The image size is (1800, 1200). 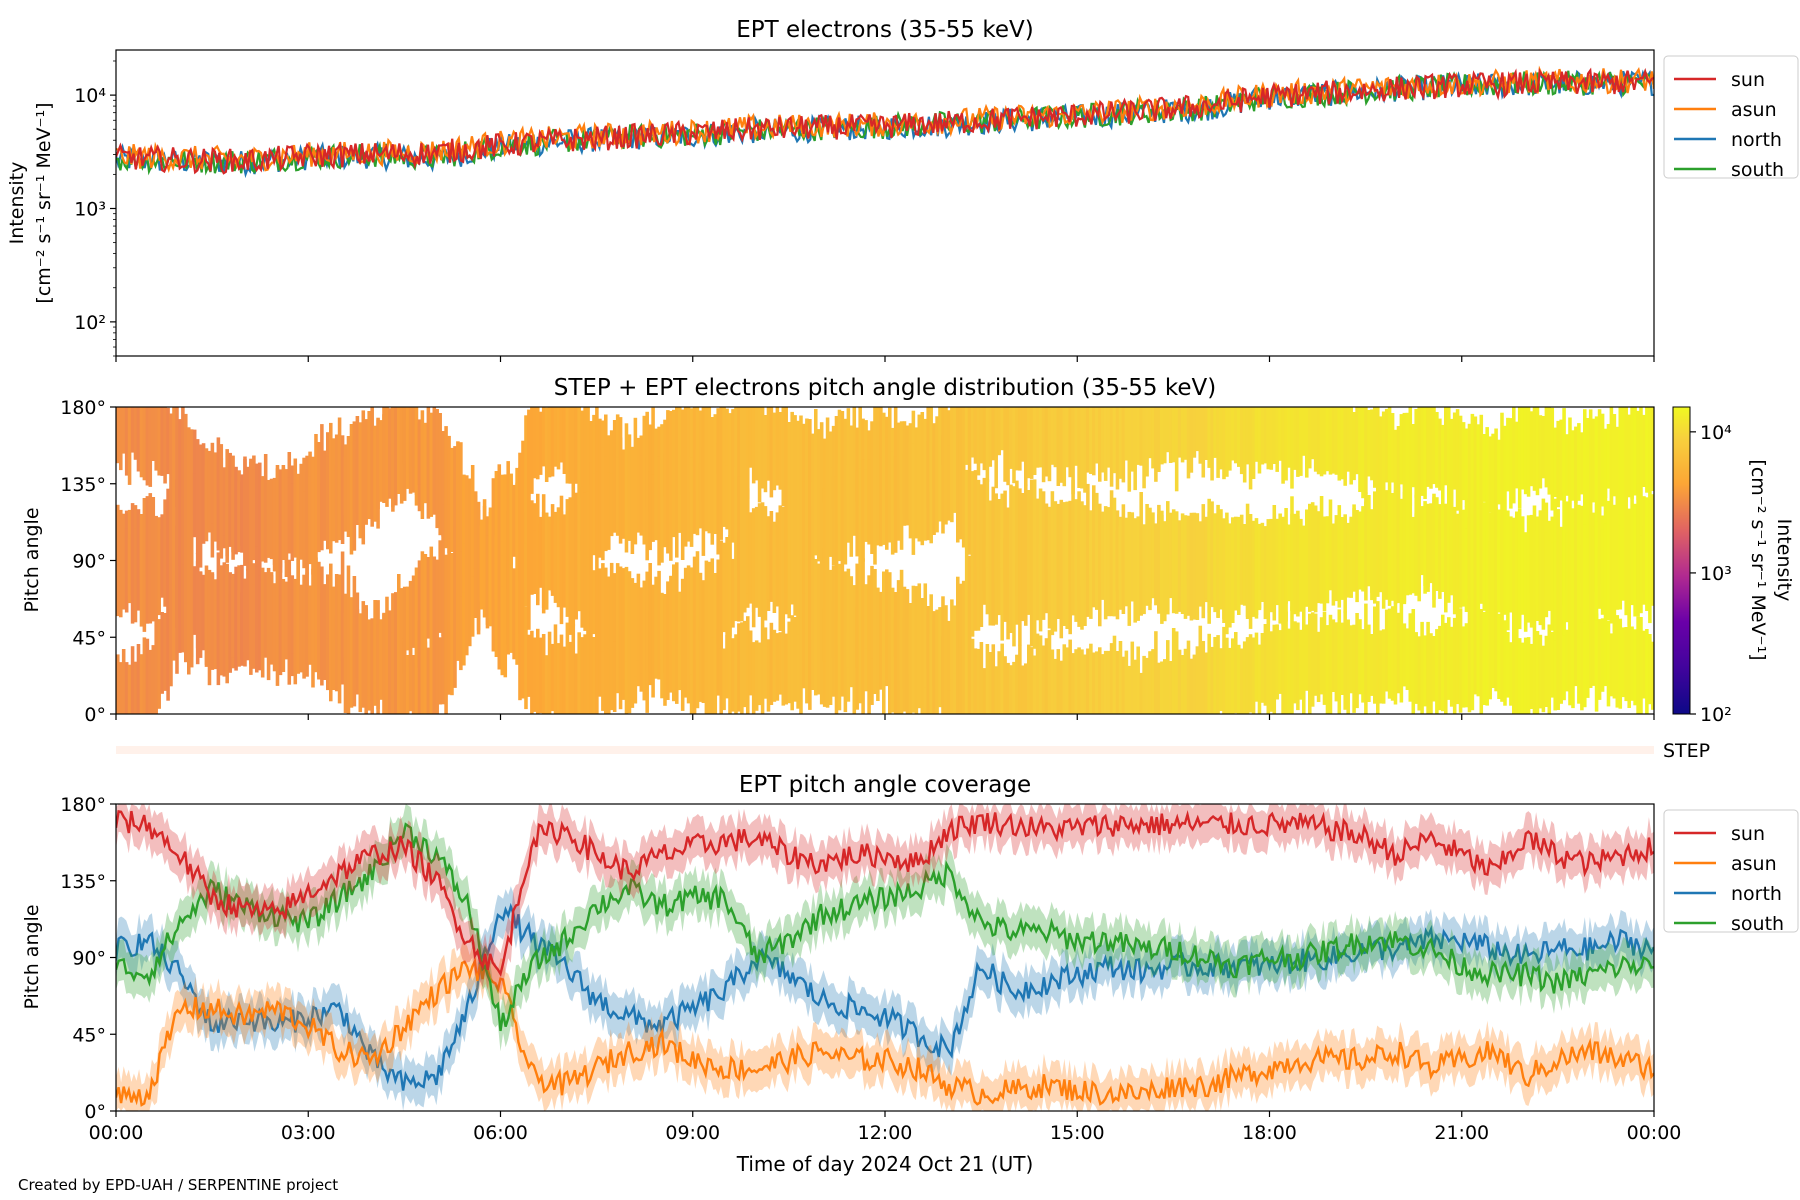 I want to click on panel1-x-ticks, so click(x=885, y=359).